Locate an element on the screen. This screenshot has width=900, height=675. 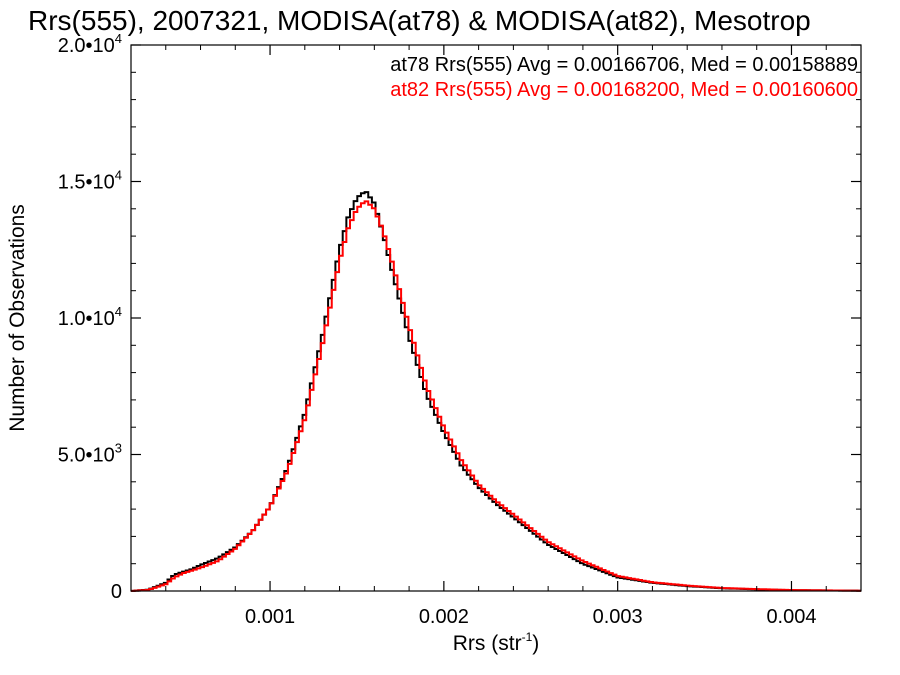
x-axis-label-close: ) is located at coordinates (535, 643).